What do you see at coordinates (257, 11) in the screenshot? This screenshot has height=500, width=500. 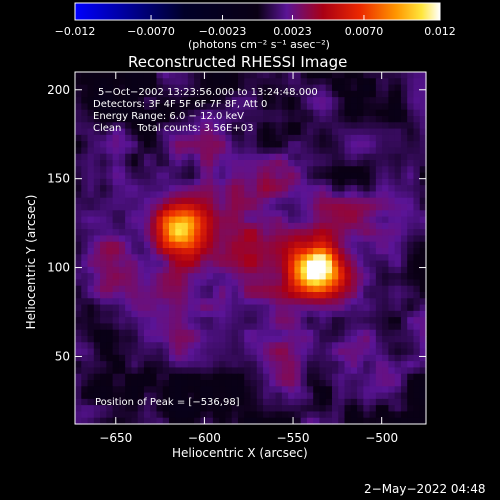 I see `colorbar-frame` at bounding box center [257, 11].